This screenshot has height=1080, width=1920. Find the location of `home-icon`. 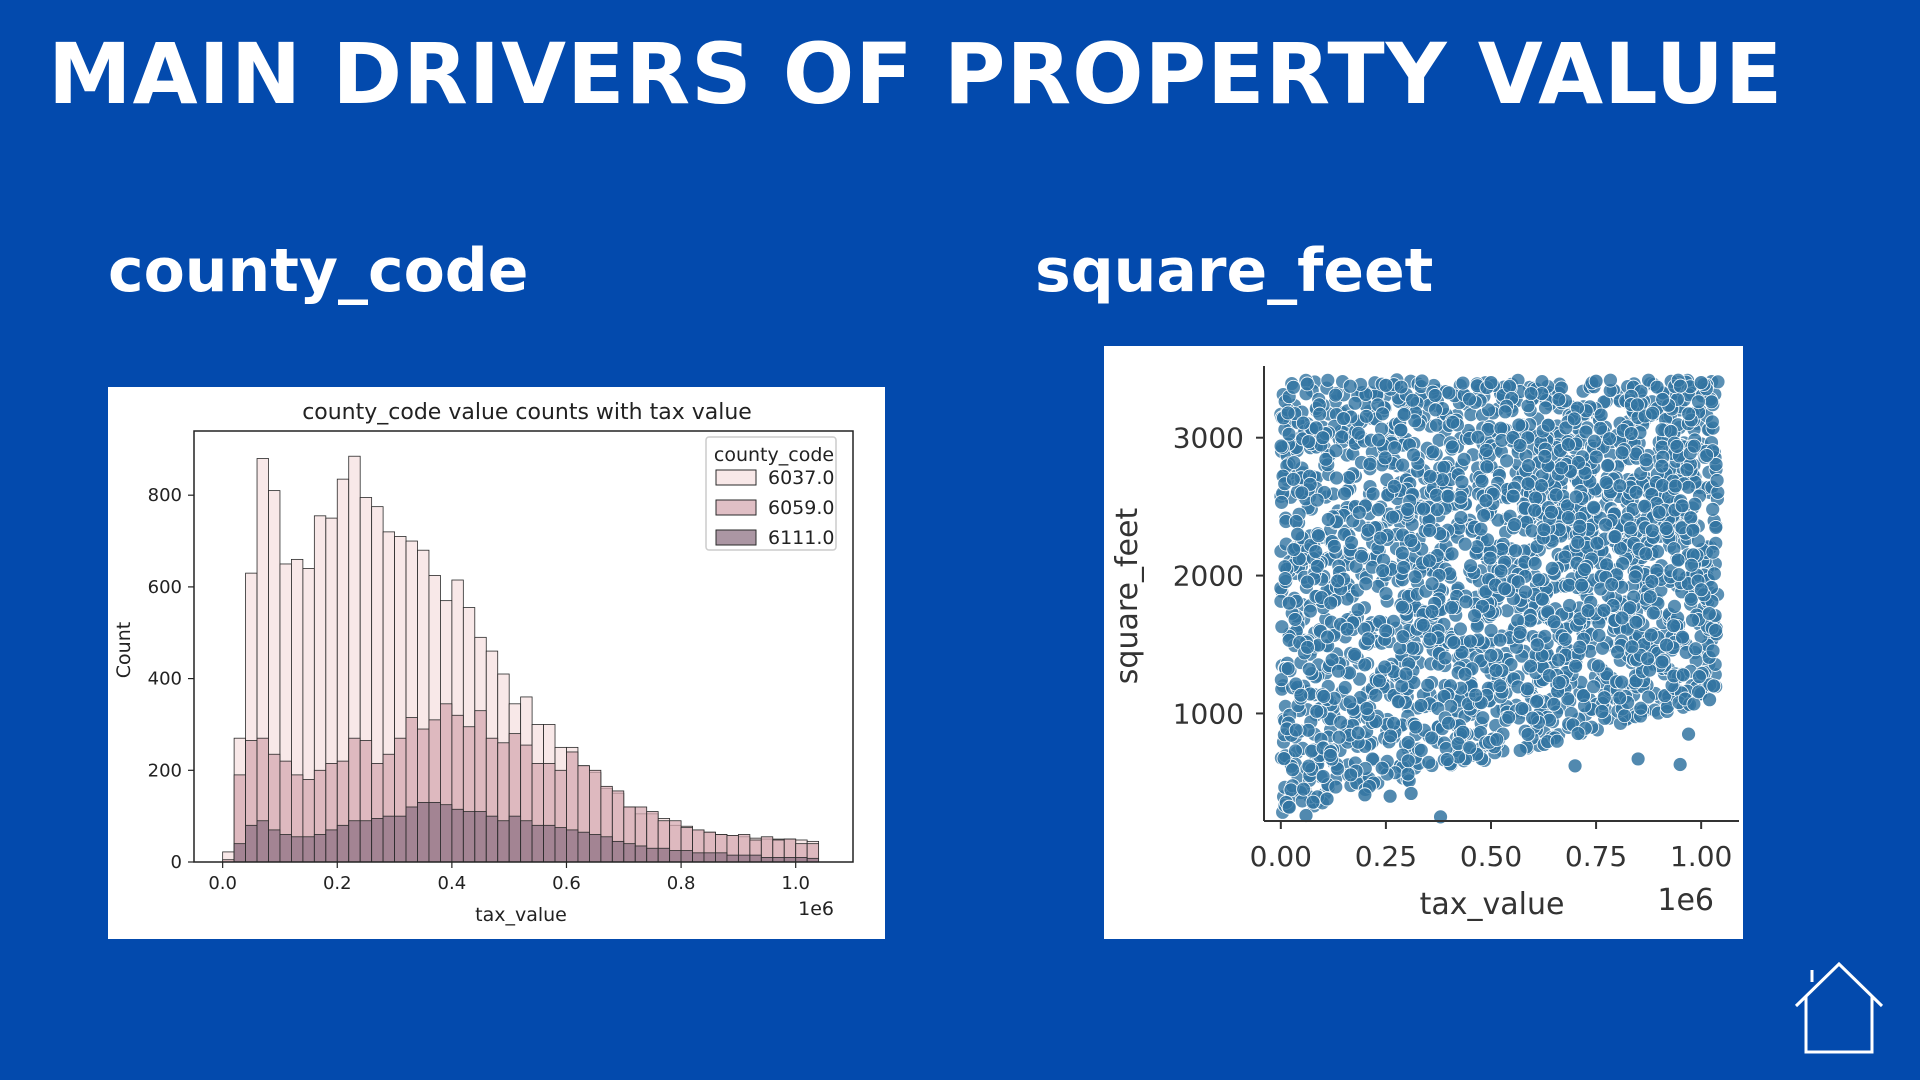

home-icon is located at coordinates (1839, 1007).